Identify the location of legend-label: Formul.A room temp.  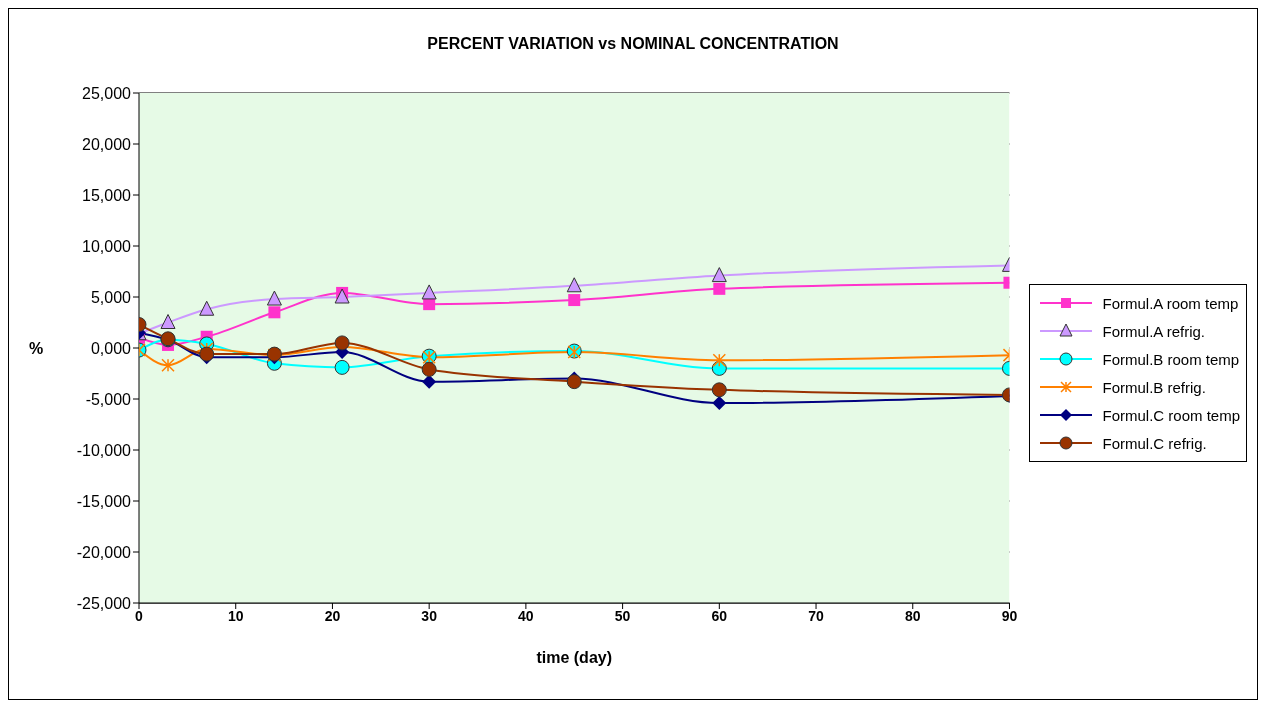
(1170, 303).